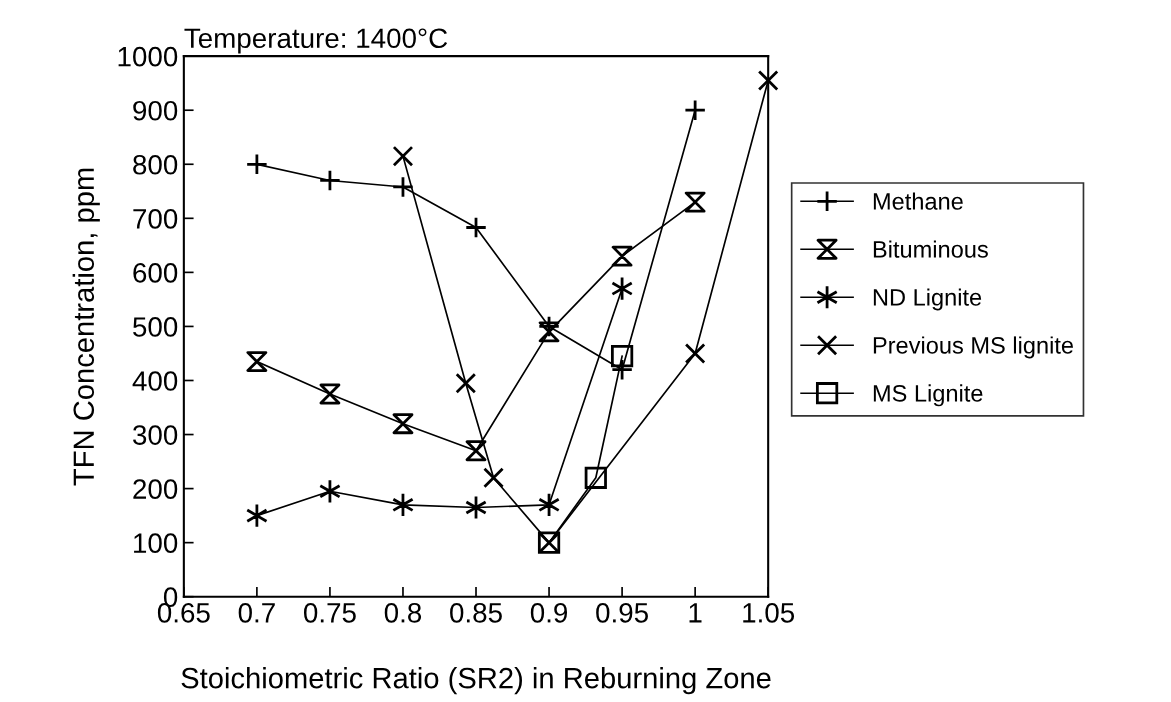 The height and width of the screenshot is (702, 1171). Describe the element at coordinates (316, 41) in the screenshot. I see `chart-title: Temperature: 1400°C` at that location.